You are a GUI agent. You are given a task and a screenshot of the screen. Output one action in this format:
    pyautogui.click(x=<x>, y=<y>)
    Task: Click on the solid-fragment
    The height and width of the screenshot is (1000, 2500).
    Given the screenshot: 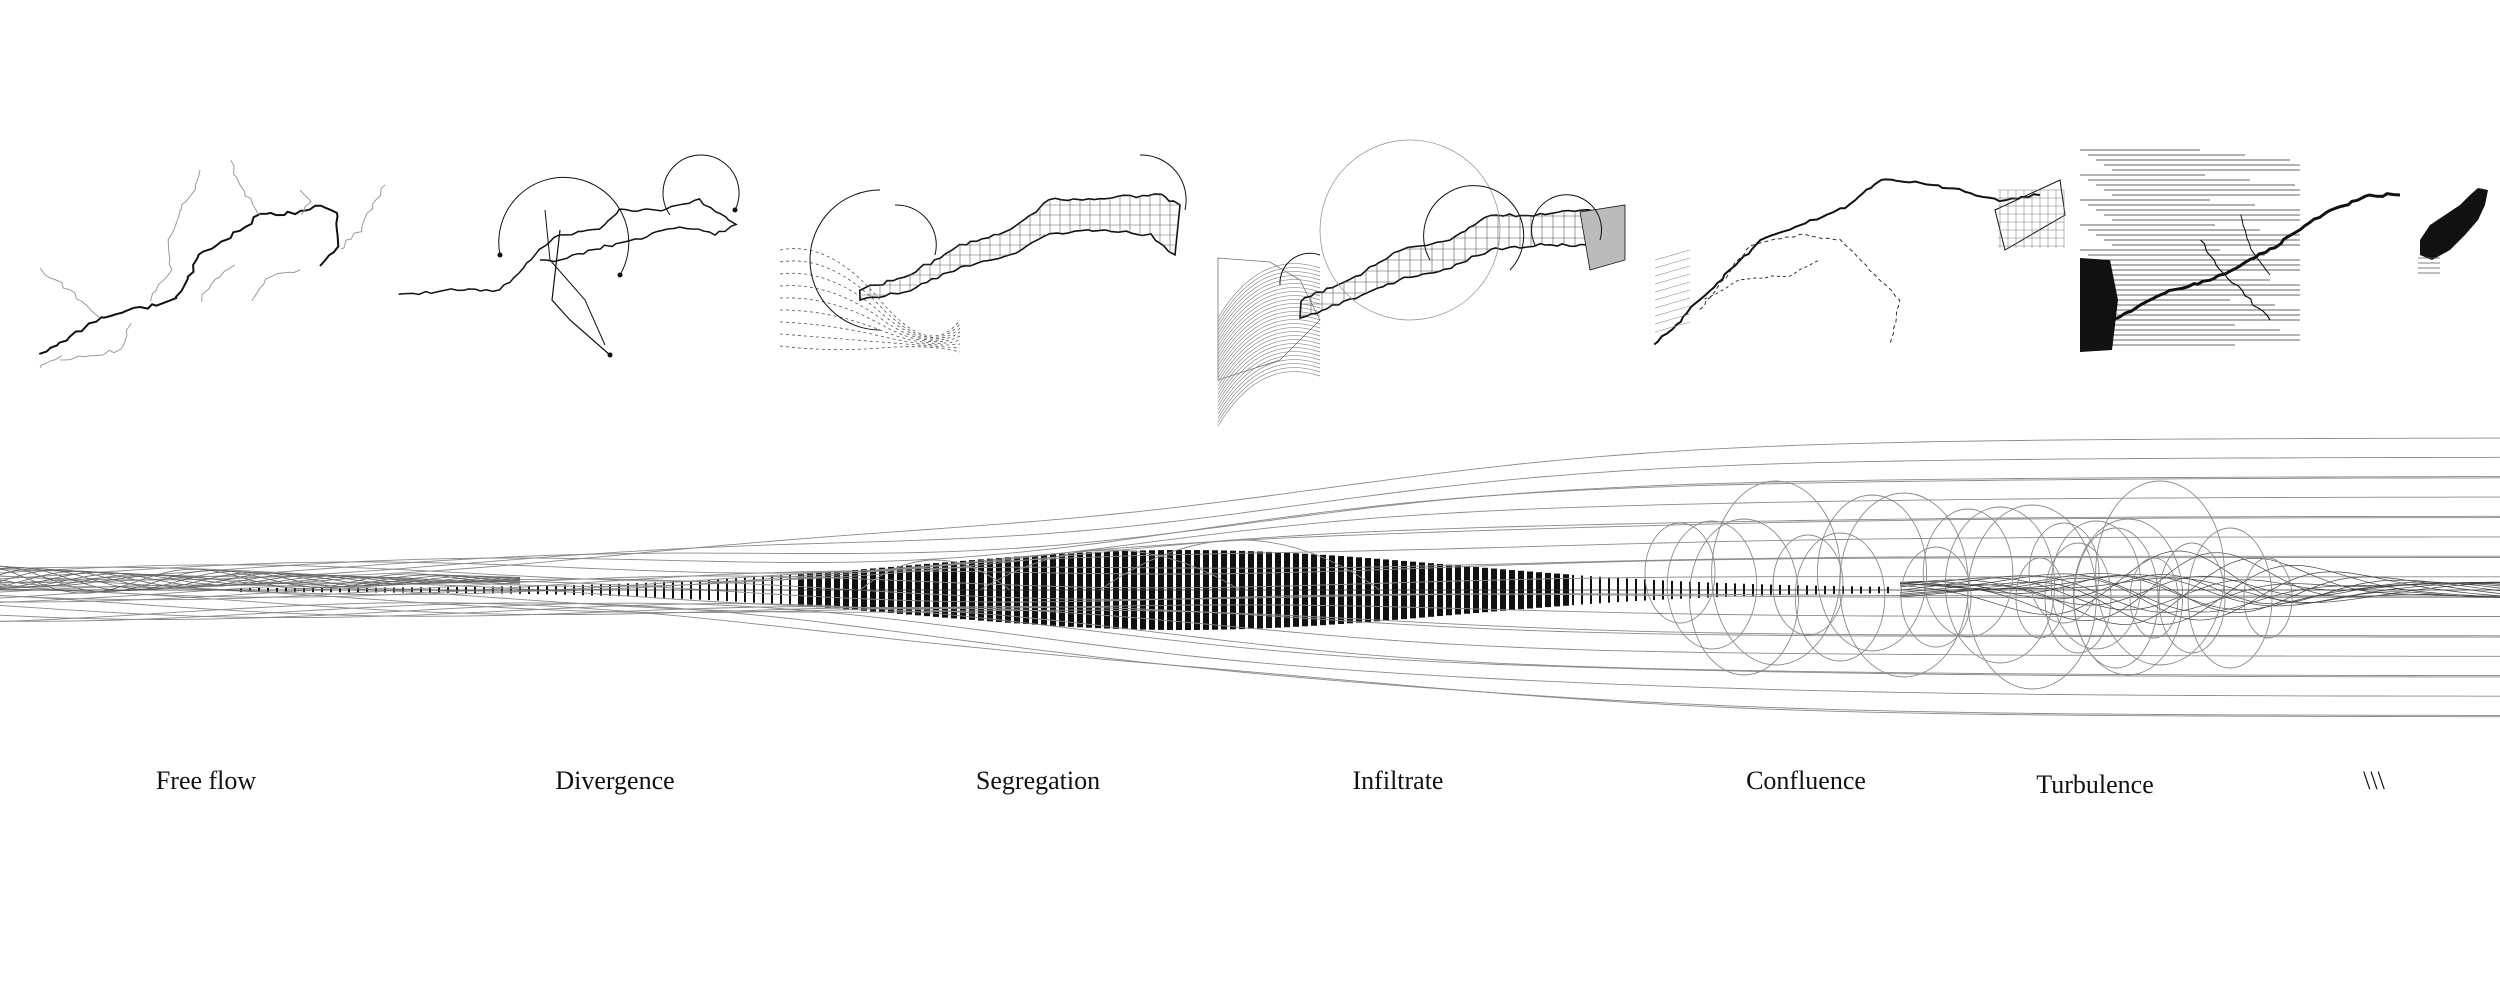 What is the action you would take?
    pyautogui.click(x=2454, y=224)
    